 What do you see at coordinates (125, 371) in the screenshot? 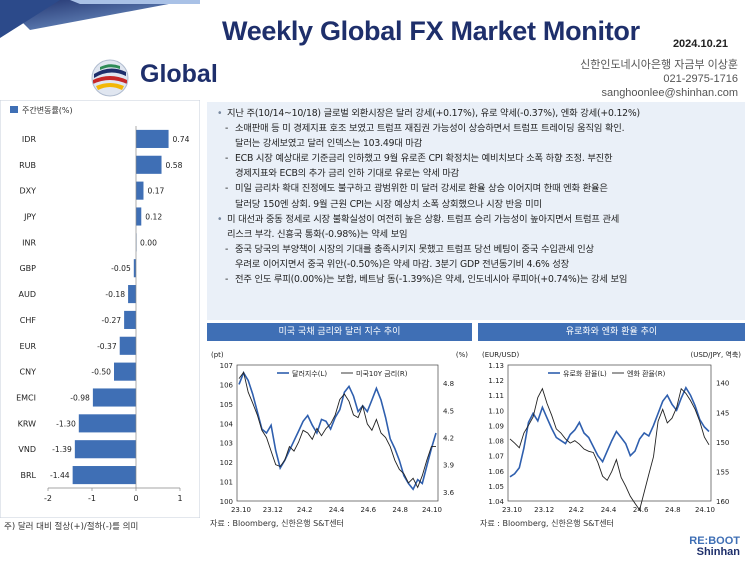
I see `bar-cny` at bounding box center [125, 371].